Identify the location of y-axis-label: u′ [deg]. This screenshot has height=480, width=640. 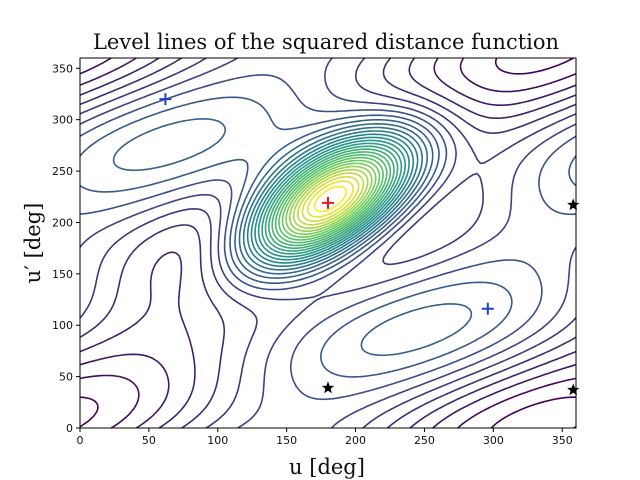
(33, 243).